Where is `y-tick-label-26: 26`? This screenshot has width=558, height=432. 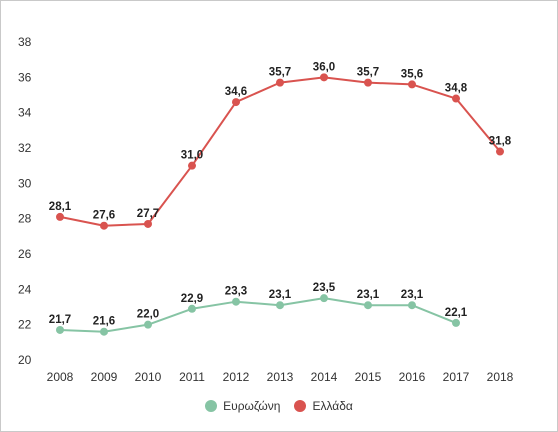
y-tick-label-26: 26 is located at coordinates (25, 254).